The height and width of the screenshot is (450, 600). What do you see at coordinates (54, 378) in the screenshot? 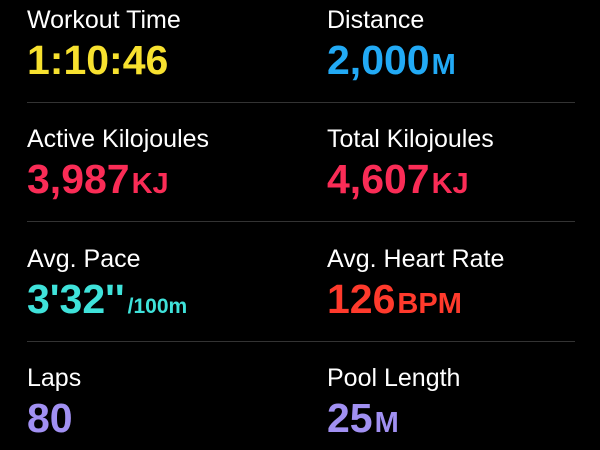
I see `metric-label: Laps` at bounding box center [54, 378].